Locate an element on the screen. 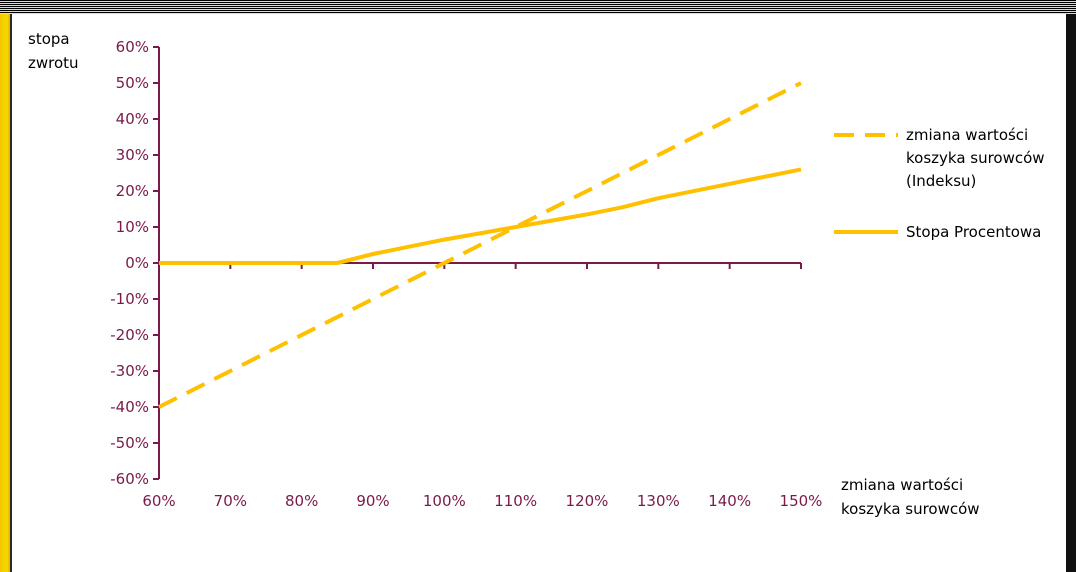 The width and height of the screenshot is (1076, 572). x-tick-label: 140% is located at coordinates (729, 501).